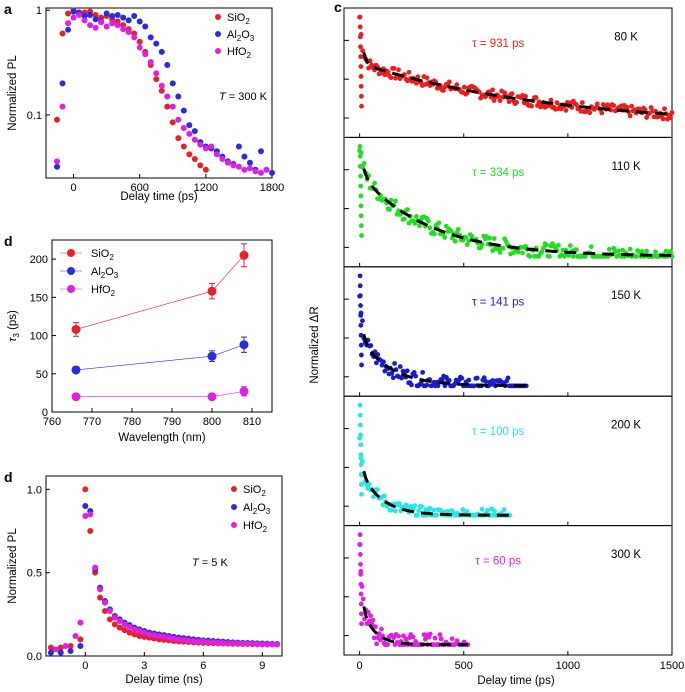 Image resolution: width=685 pixels, height=692 pixels. What do you see at coordinates (203, 666) in the screenshot?
I see `panel-d2-xtick-label: 6` at bounding box center [203, 666].